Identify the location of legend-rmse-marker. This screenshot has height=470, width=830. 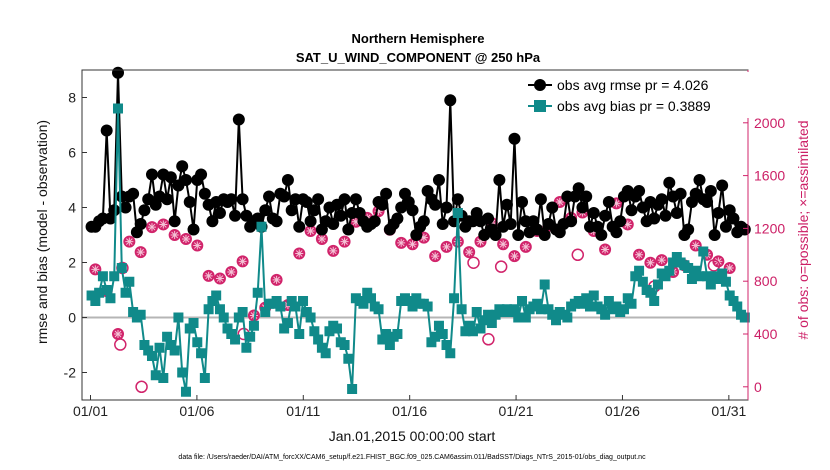
(540, 85).